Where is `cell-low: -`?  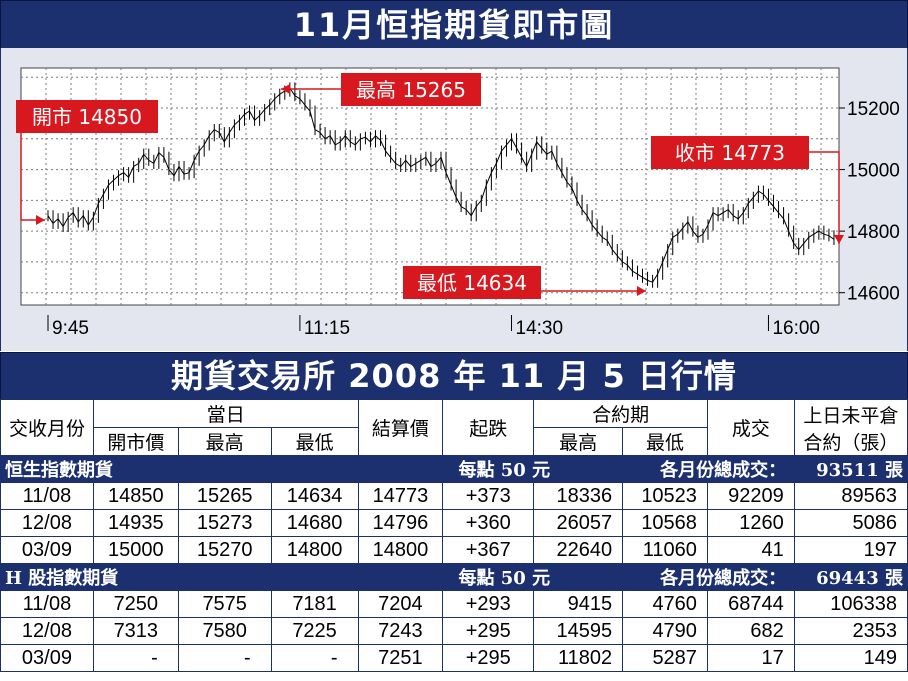
cell-low: - is located at coordinates (314, 658).